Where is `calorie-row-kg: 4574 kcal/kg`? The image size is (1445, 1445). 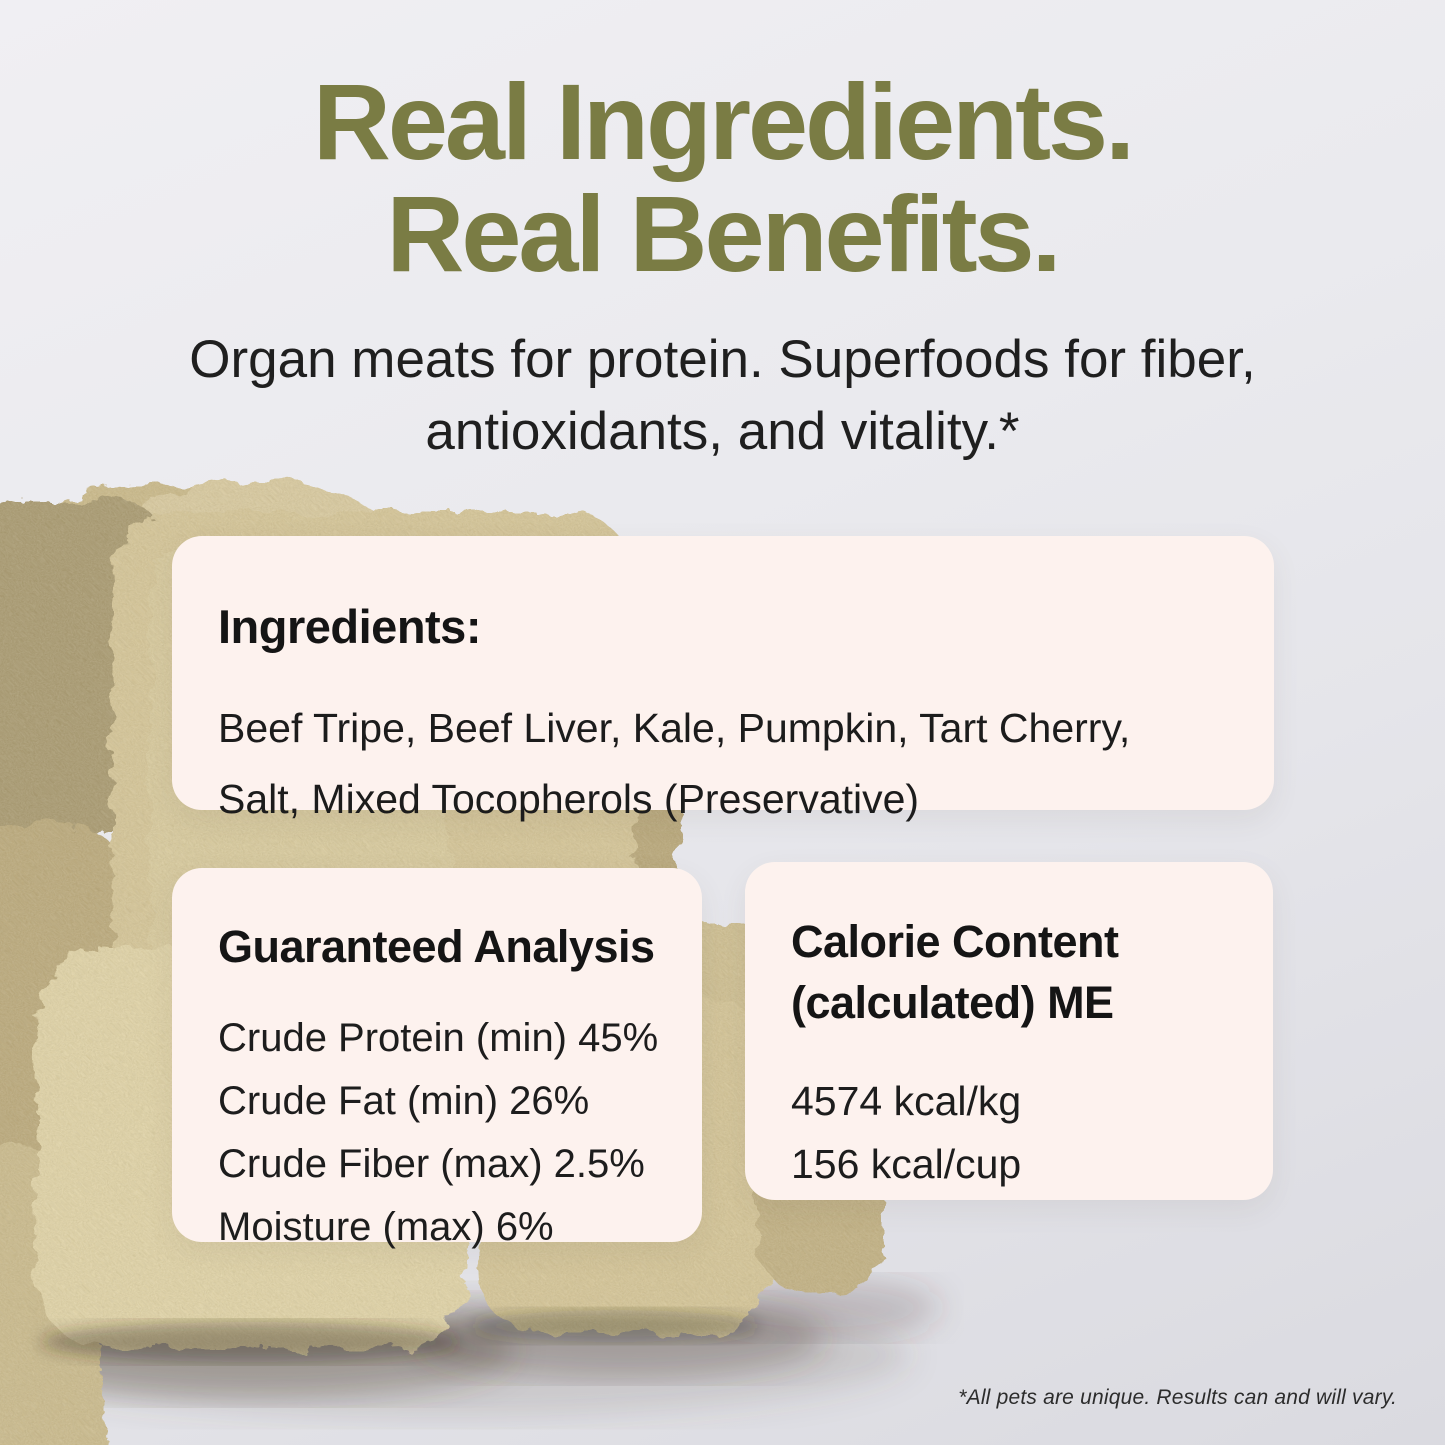 calorie-row-kg: 4574 kcal/kg is located at coordinates (906, 1100).